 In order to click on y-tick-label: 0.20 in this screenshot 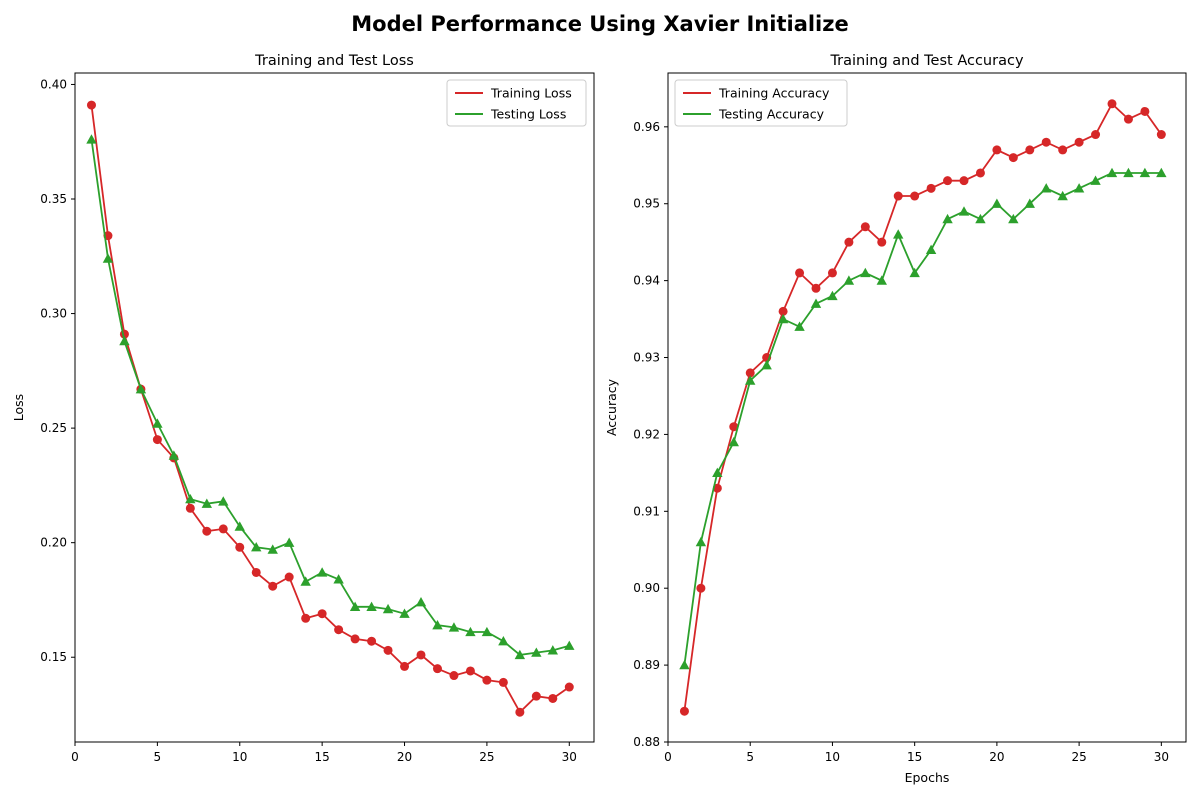, I will do `click(53, 543)`.